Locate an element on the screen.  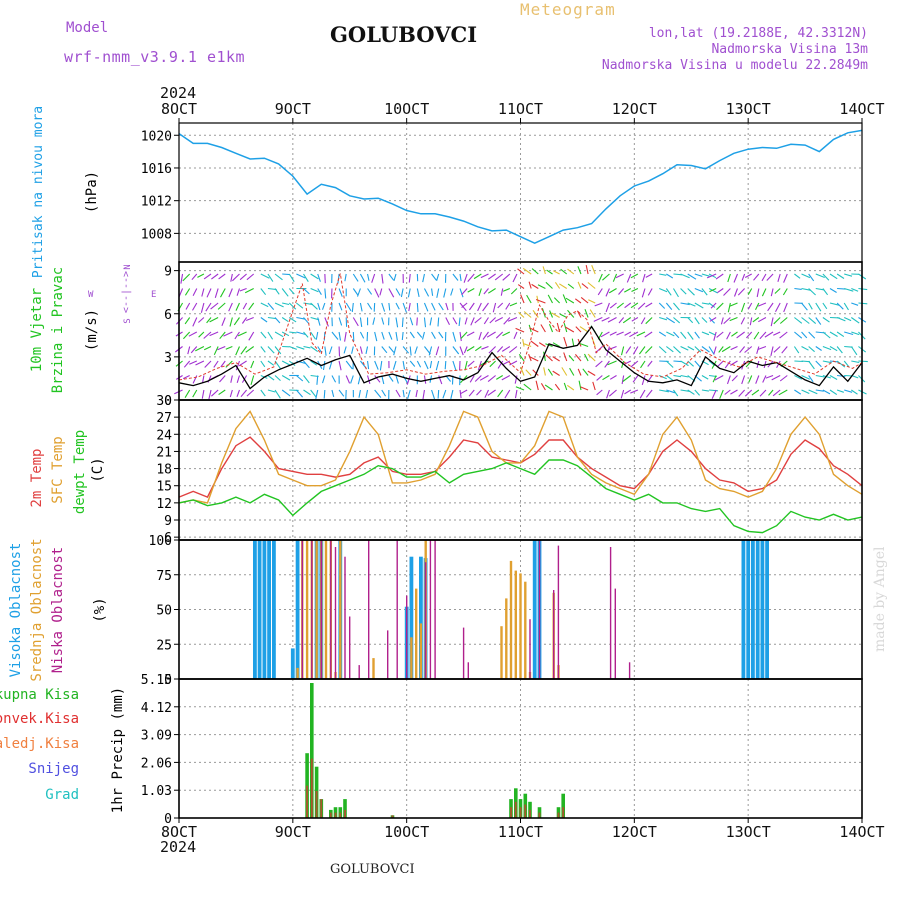
temperature-ytick-label: 15 is located at coordinates (164, 487).